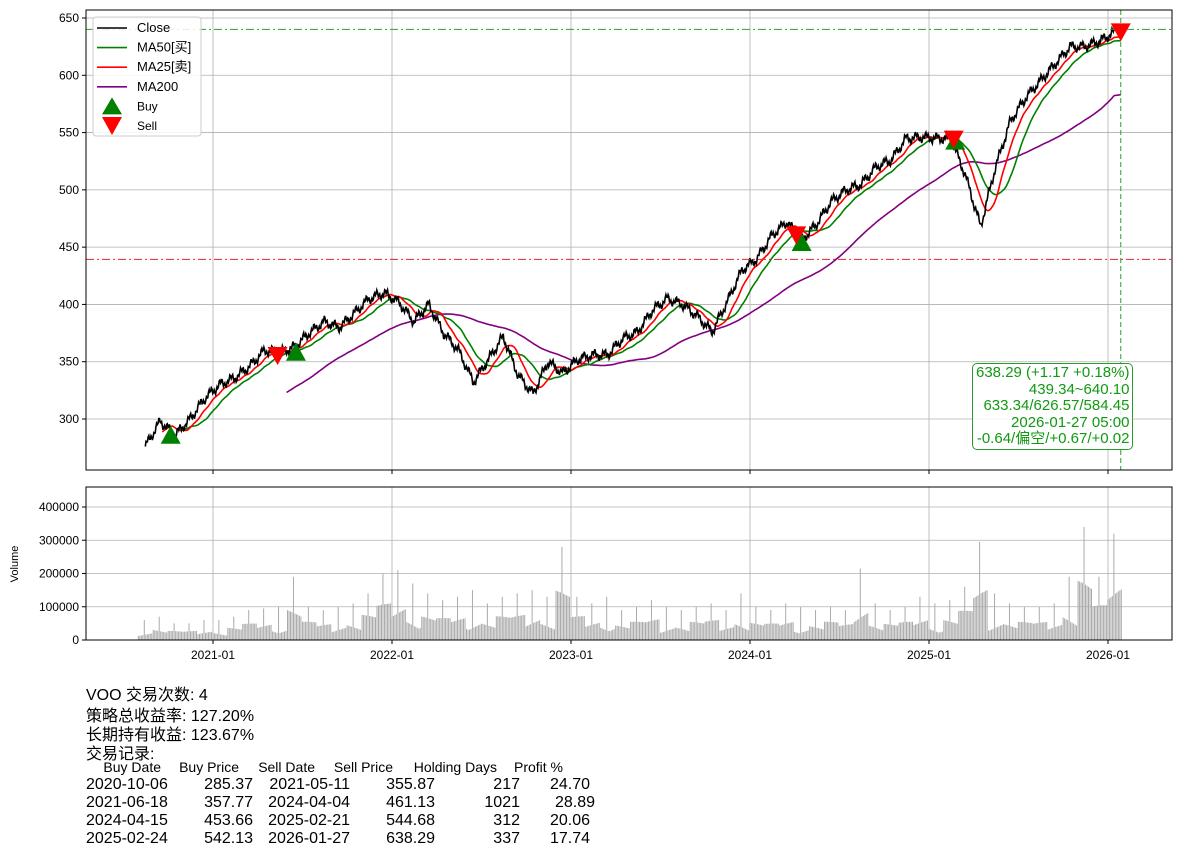  Describe the element at coordinates (170, 716) in the screenshot. I see `strategy-return: 策略总收益率: 127.20%` at that location.